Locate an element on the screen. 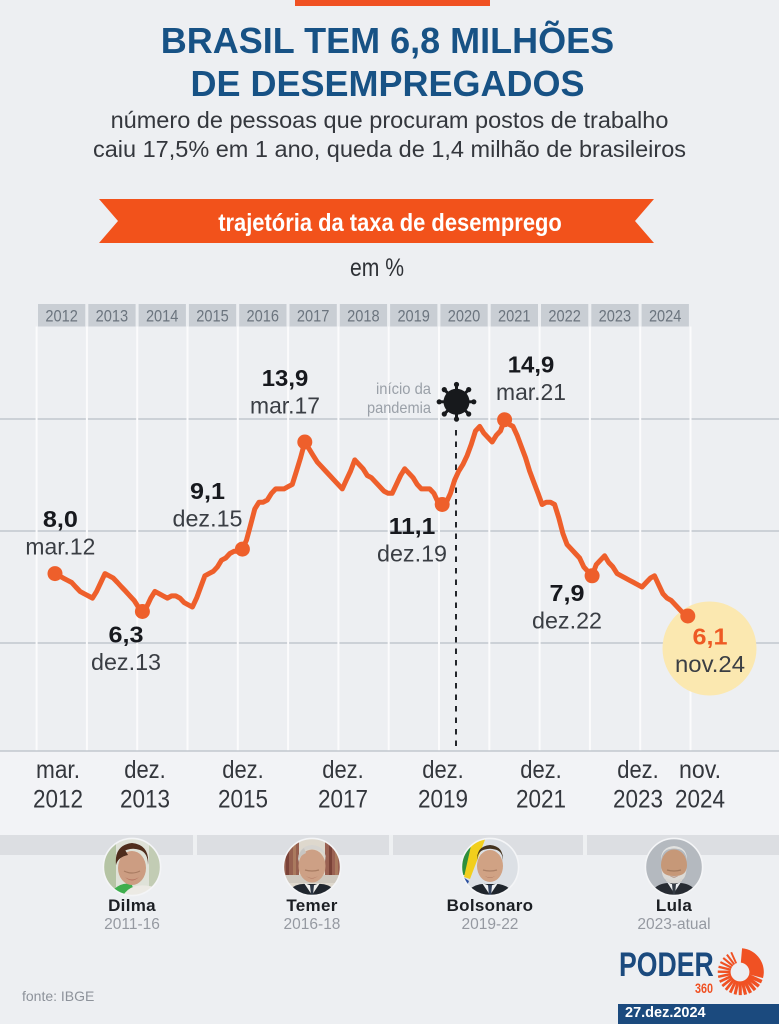 Image resolution: width=779 pixels, height=1024 pixels. svg-text: 2018 is located at coordinates (363, 315).